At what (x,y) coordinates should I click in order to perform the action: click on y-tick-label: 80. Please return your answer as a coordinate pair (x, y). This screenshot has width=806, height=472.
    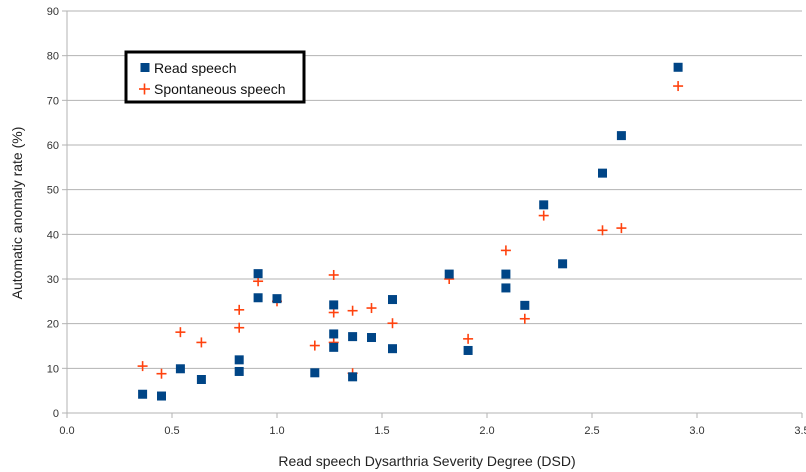
    Looking at the image, I should click on (53, 57).